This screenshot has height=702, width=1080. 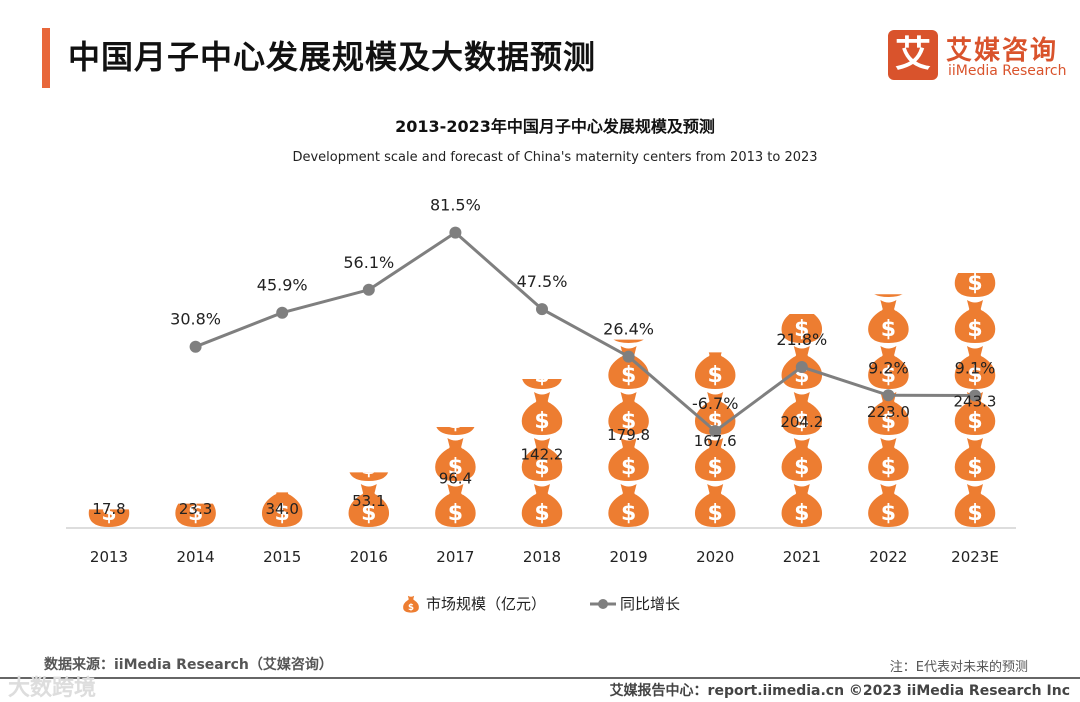 What do you see at coordinates (369, 557) in the screenshot?
I see `x-tick-label: 2016` at bounding box center [369, 557].